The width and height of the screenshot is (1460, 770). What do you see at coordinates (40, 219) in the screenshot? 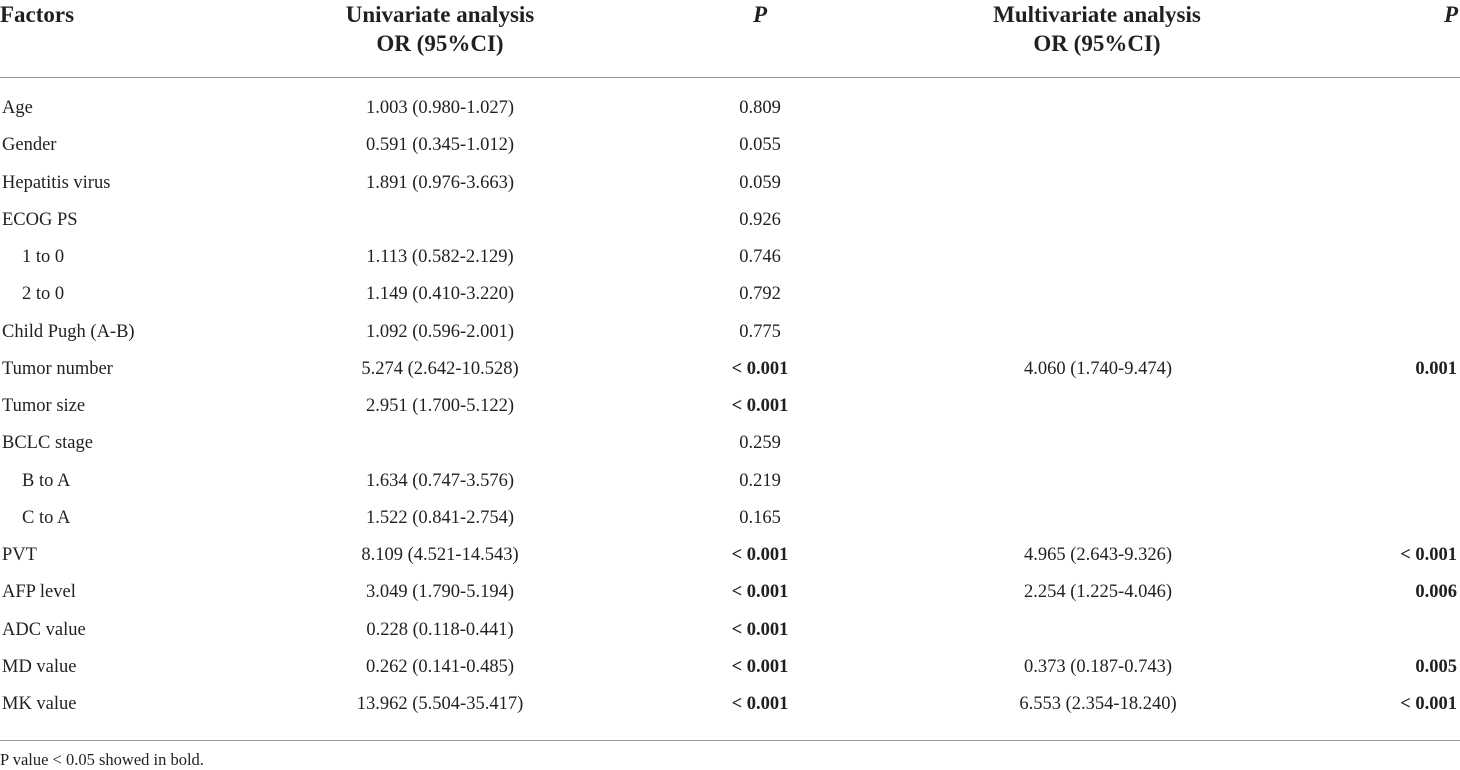
I see `factor-cell: ECOG PS` at bounding box center [40, 219].